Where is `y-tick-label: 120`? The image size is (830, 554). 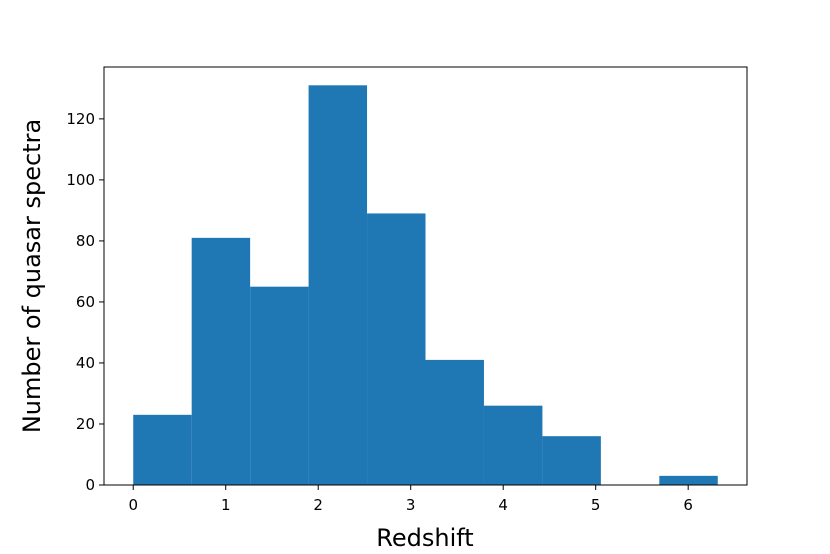
y-tick-label: 120 is located at coordinates (80, 119).